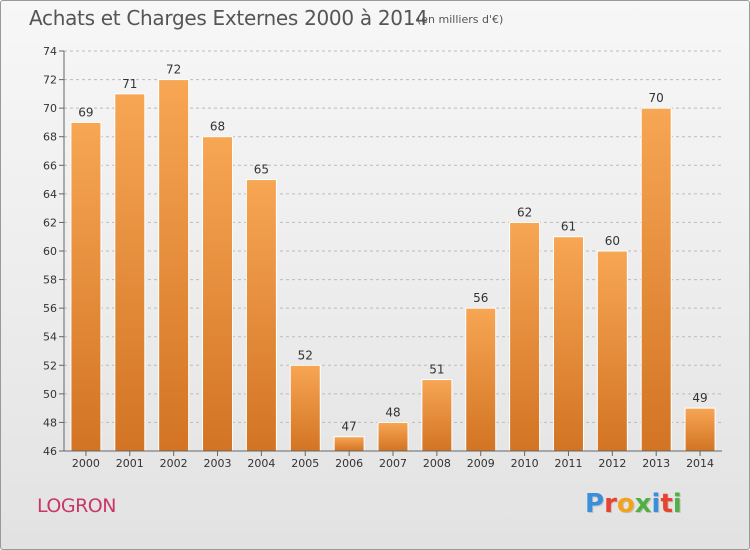 The image size is (750, 550). I want to click on bar-2013, so click(656, 279).